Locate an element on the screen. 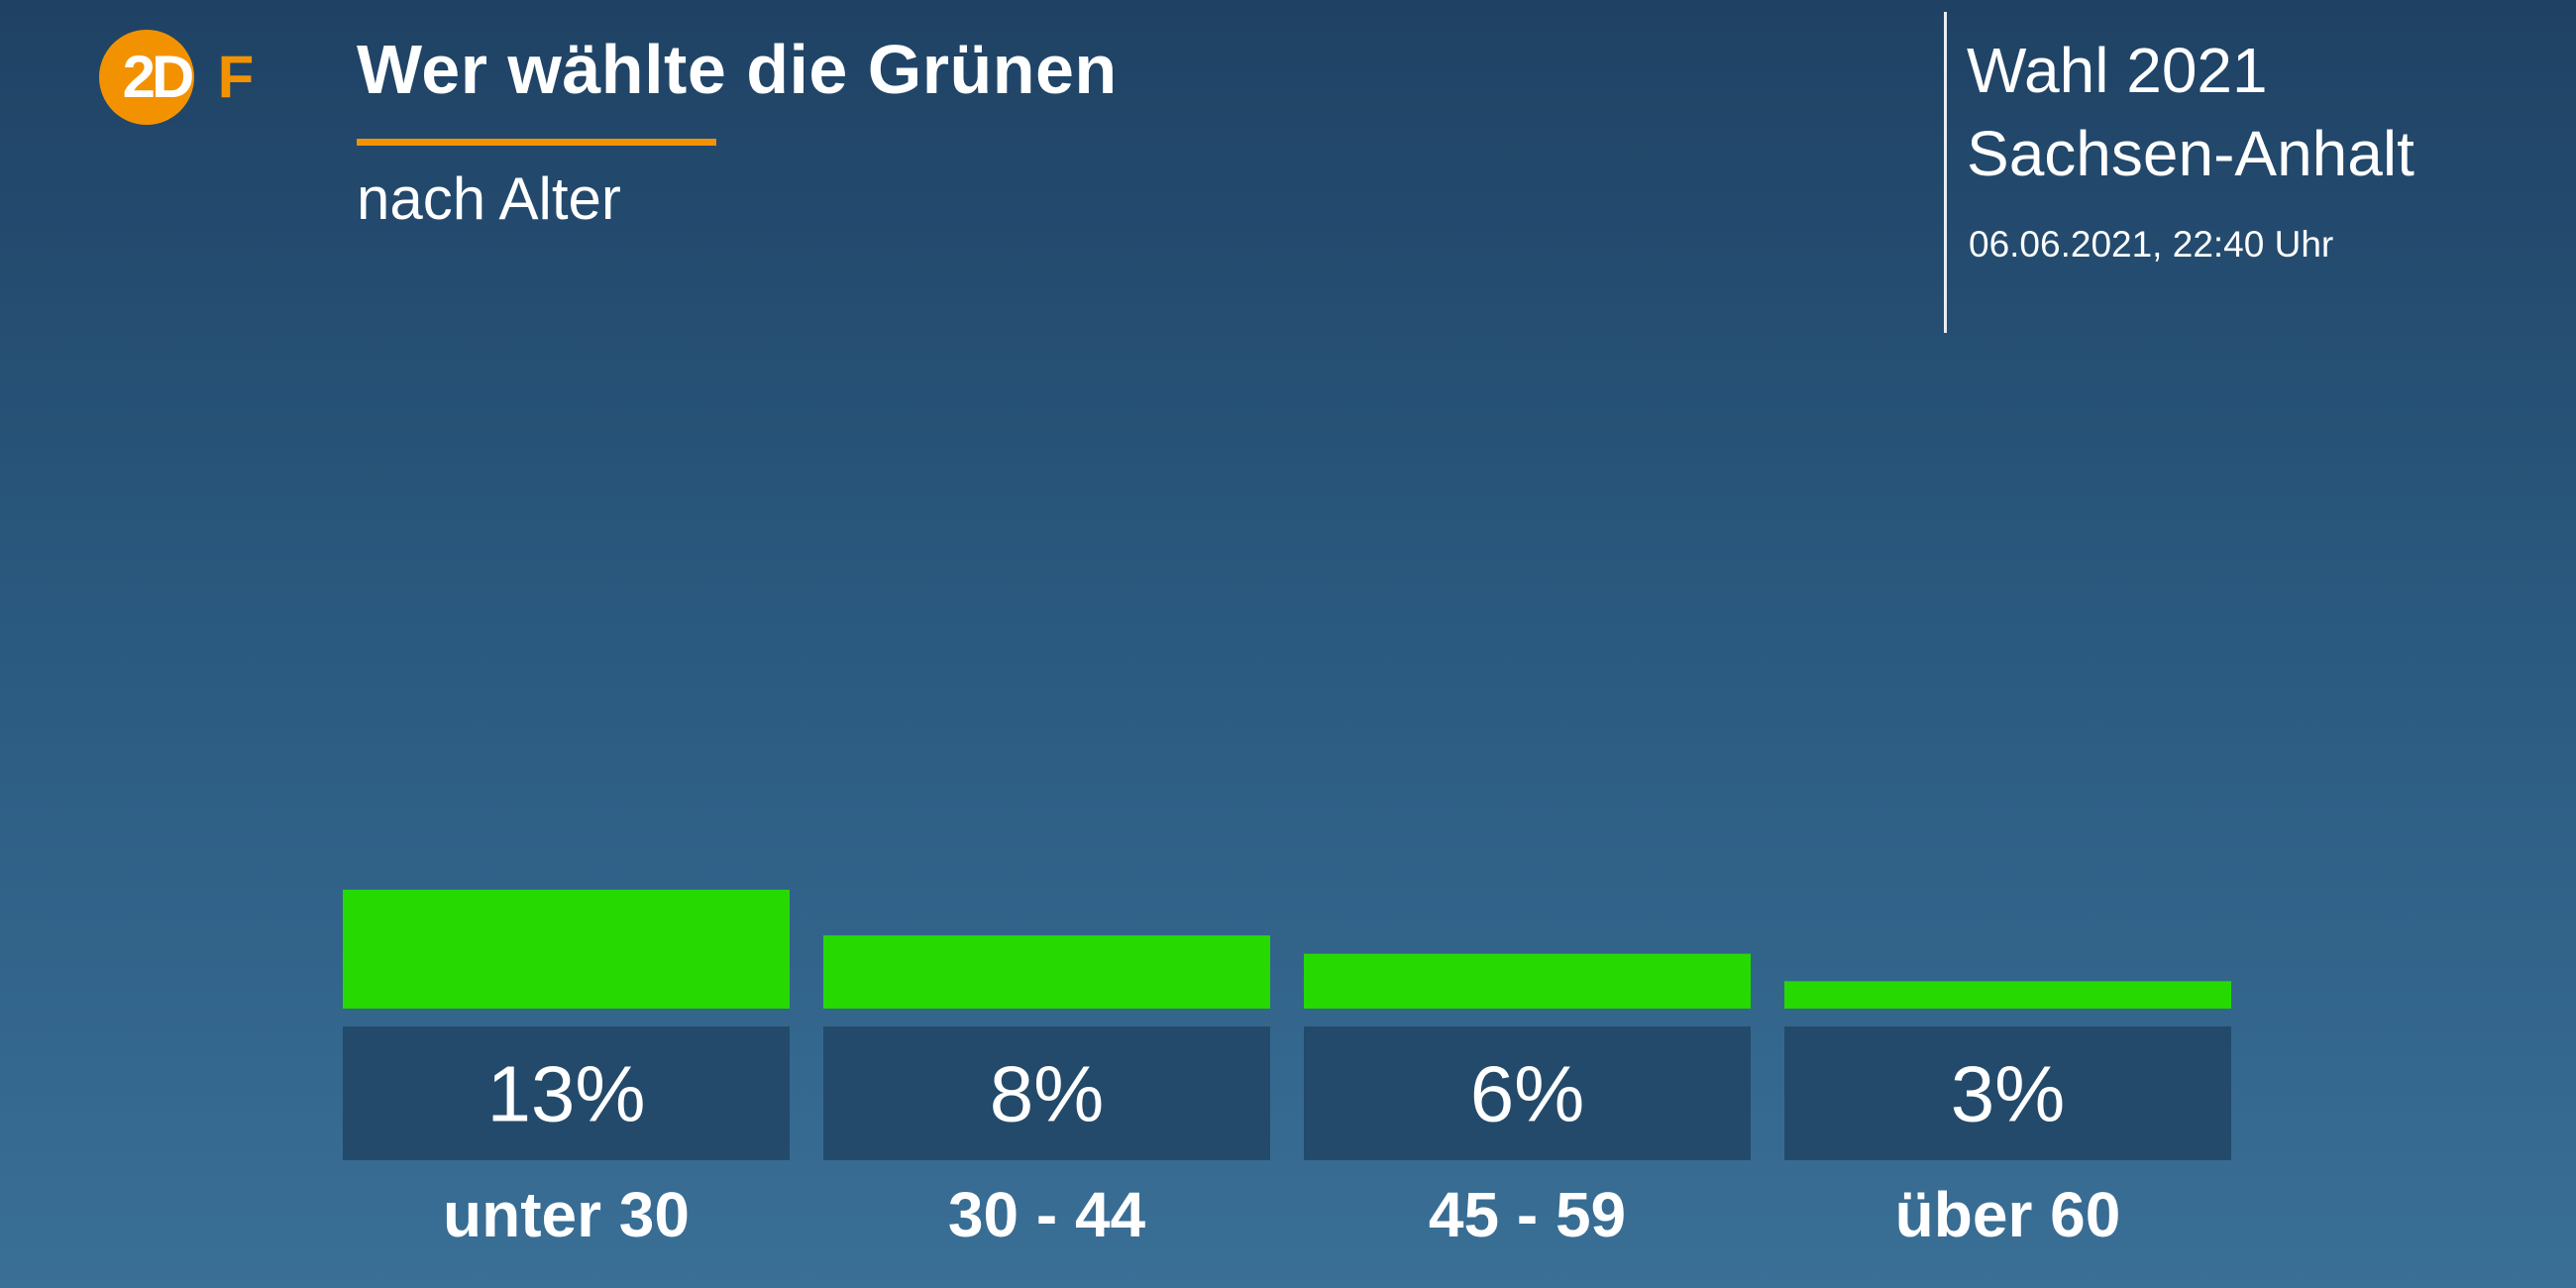 The width and height of the screenshot is (2576, 1288). svg-text: 2D is located at coordinates (157, 77).